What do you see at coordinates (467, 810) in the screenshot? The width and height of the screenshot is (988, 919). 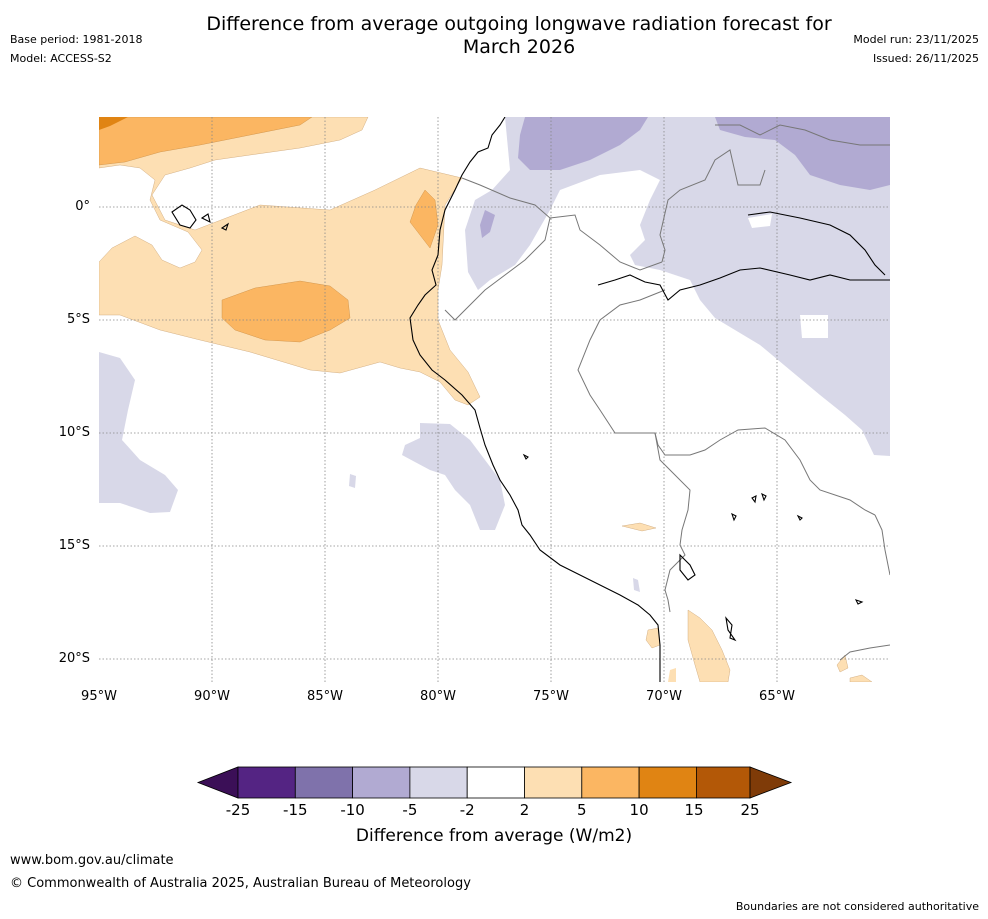 I see `colorbar-label: -2` at bounding box center [467, 810].